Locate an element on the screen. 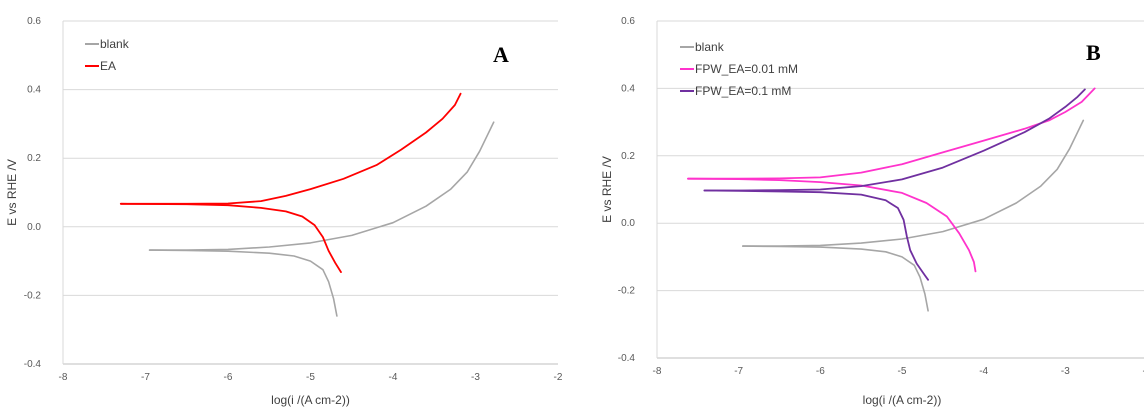  series-line-fpw-2-cathodic is located at coordinates (816, 235).